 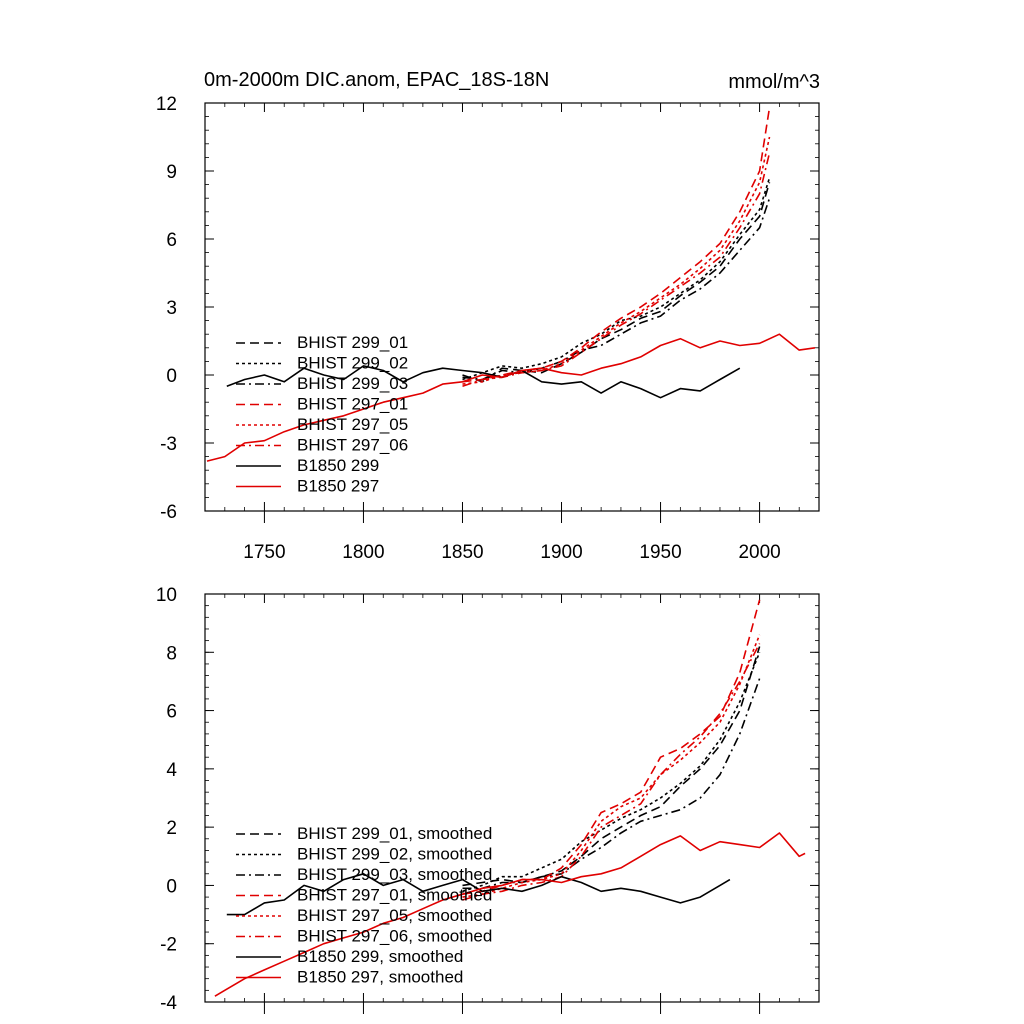 I want to click on bottom-series-b1850-299-smoothed, so click(x=478, y=894).